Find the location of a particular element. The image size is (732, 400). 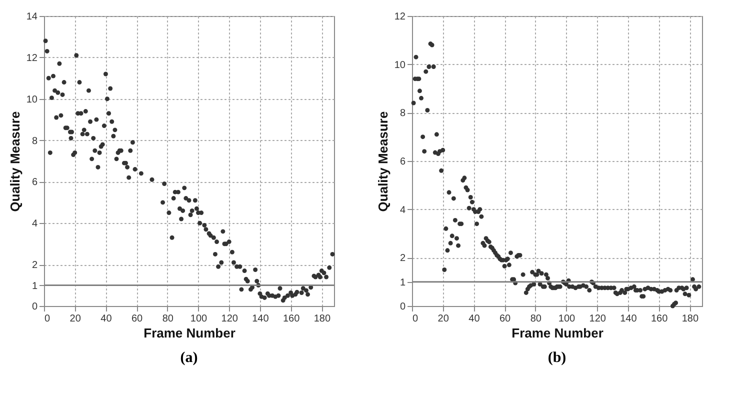

y-tick-label: 14 is located at coordinates (32, 17).